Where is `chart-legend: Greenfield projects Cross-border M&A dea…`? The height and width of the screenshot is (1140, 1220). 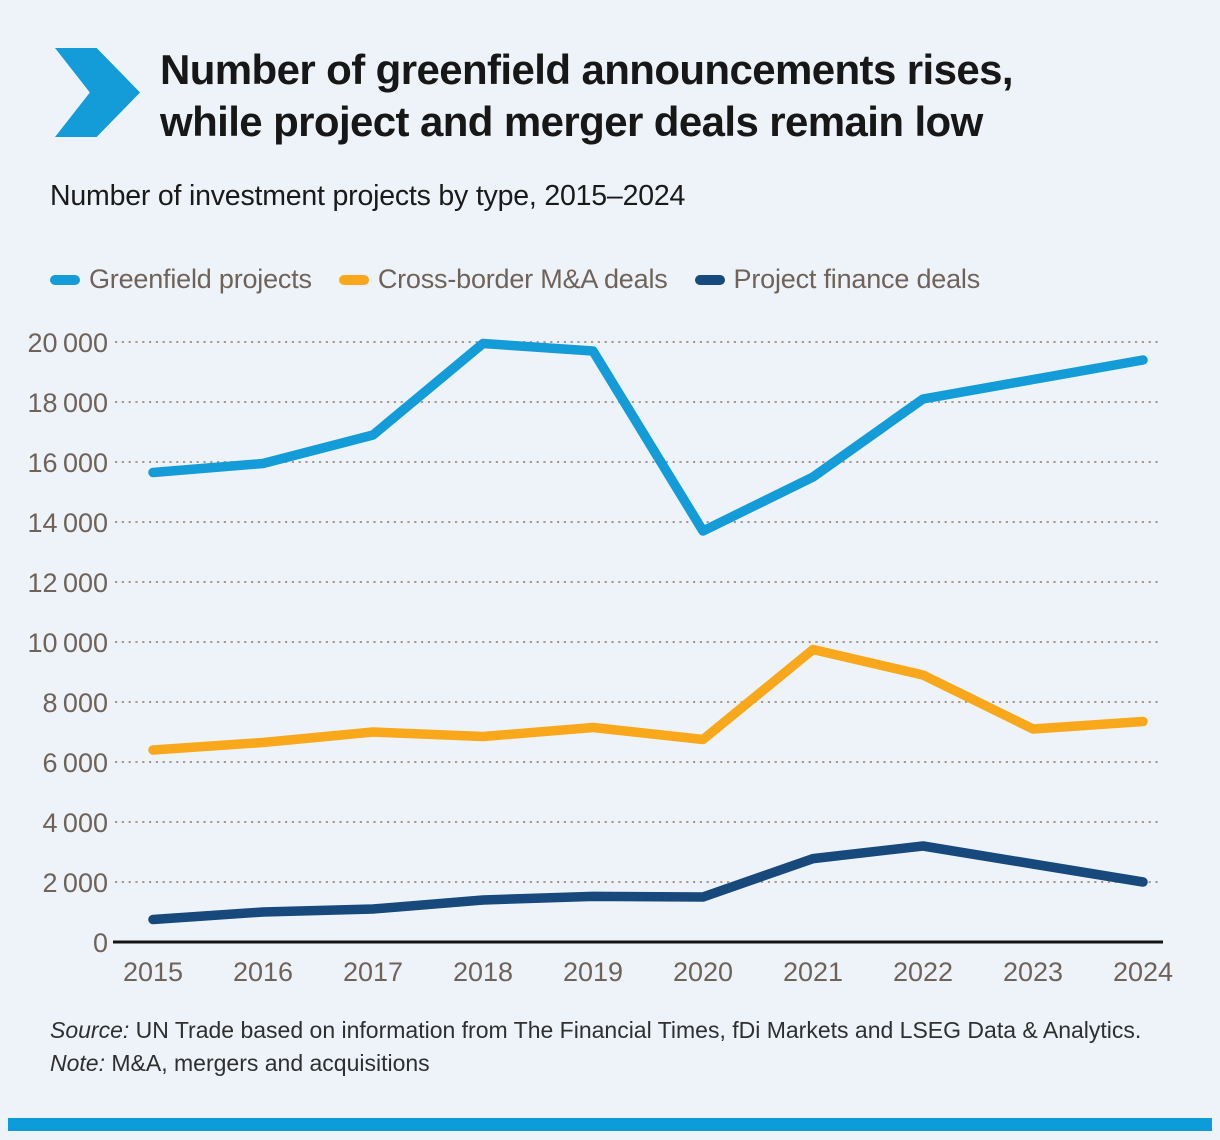 chart-legend: Greenfield projects Cross-border M&A dea… is located at coordinates (515, 279).